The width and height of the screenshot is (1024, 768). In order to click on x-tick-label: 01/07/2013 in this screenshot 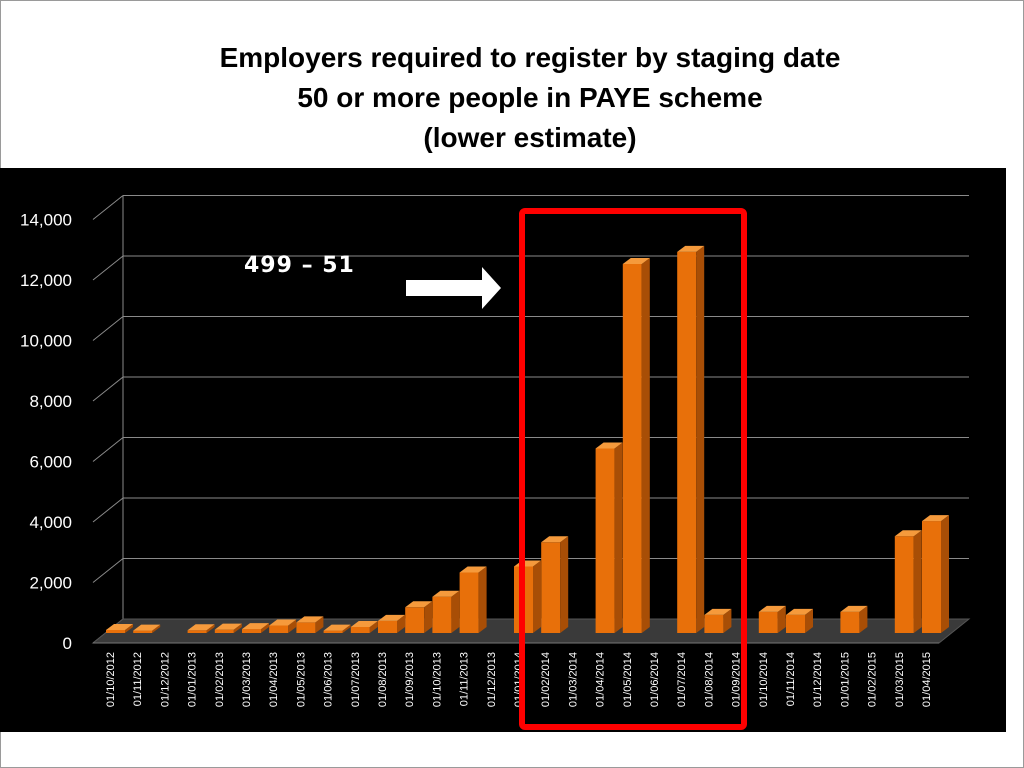, I will do `click(356, 679)`.